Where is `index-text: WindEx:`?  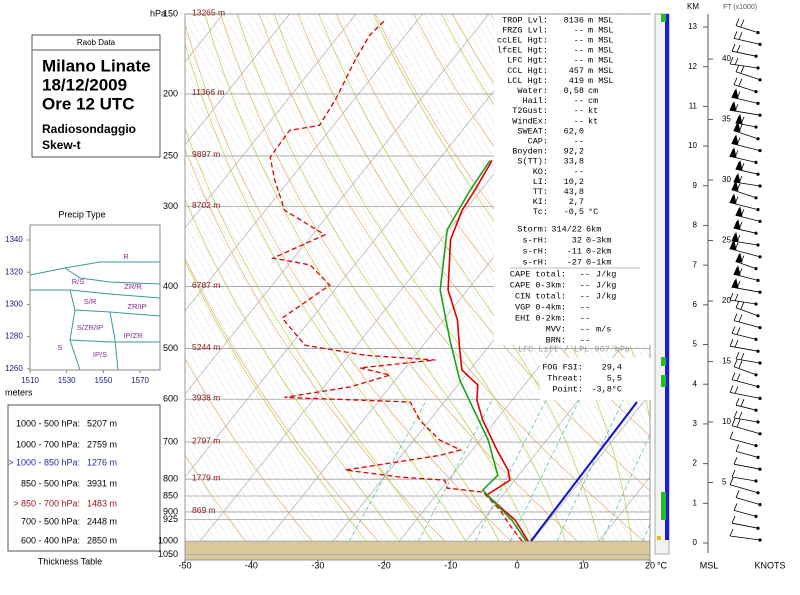
index-text: WindEx: is located at coordinates (530, 121).